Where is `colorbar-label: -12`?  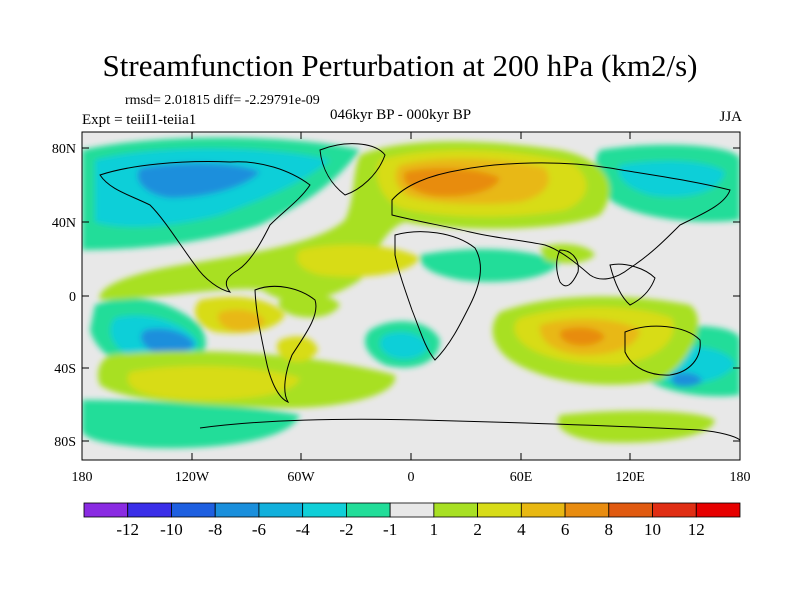 colorbar-label: -12 is located at coordinates (127, 529).